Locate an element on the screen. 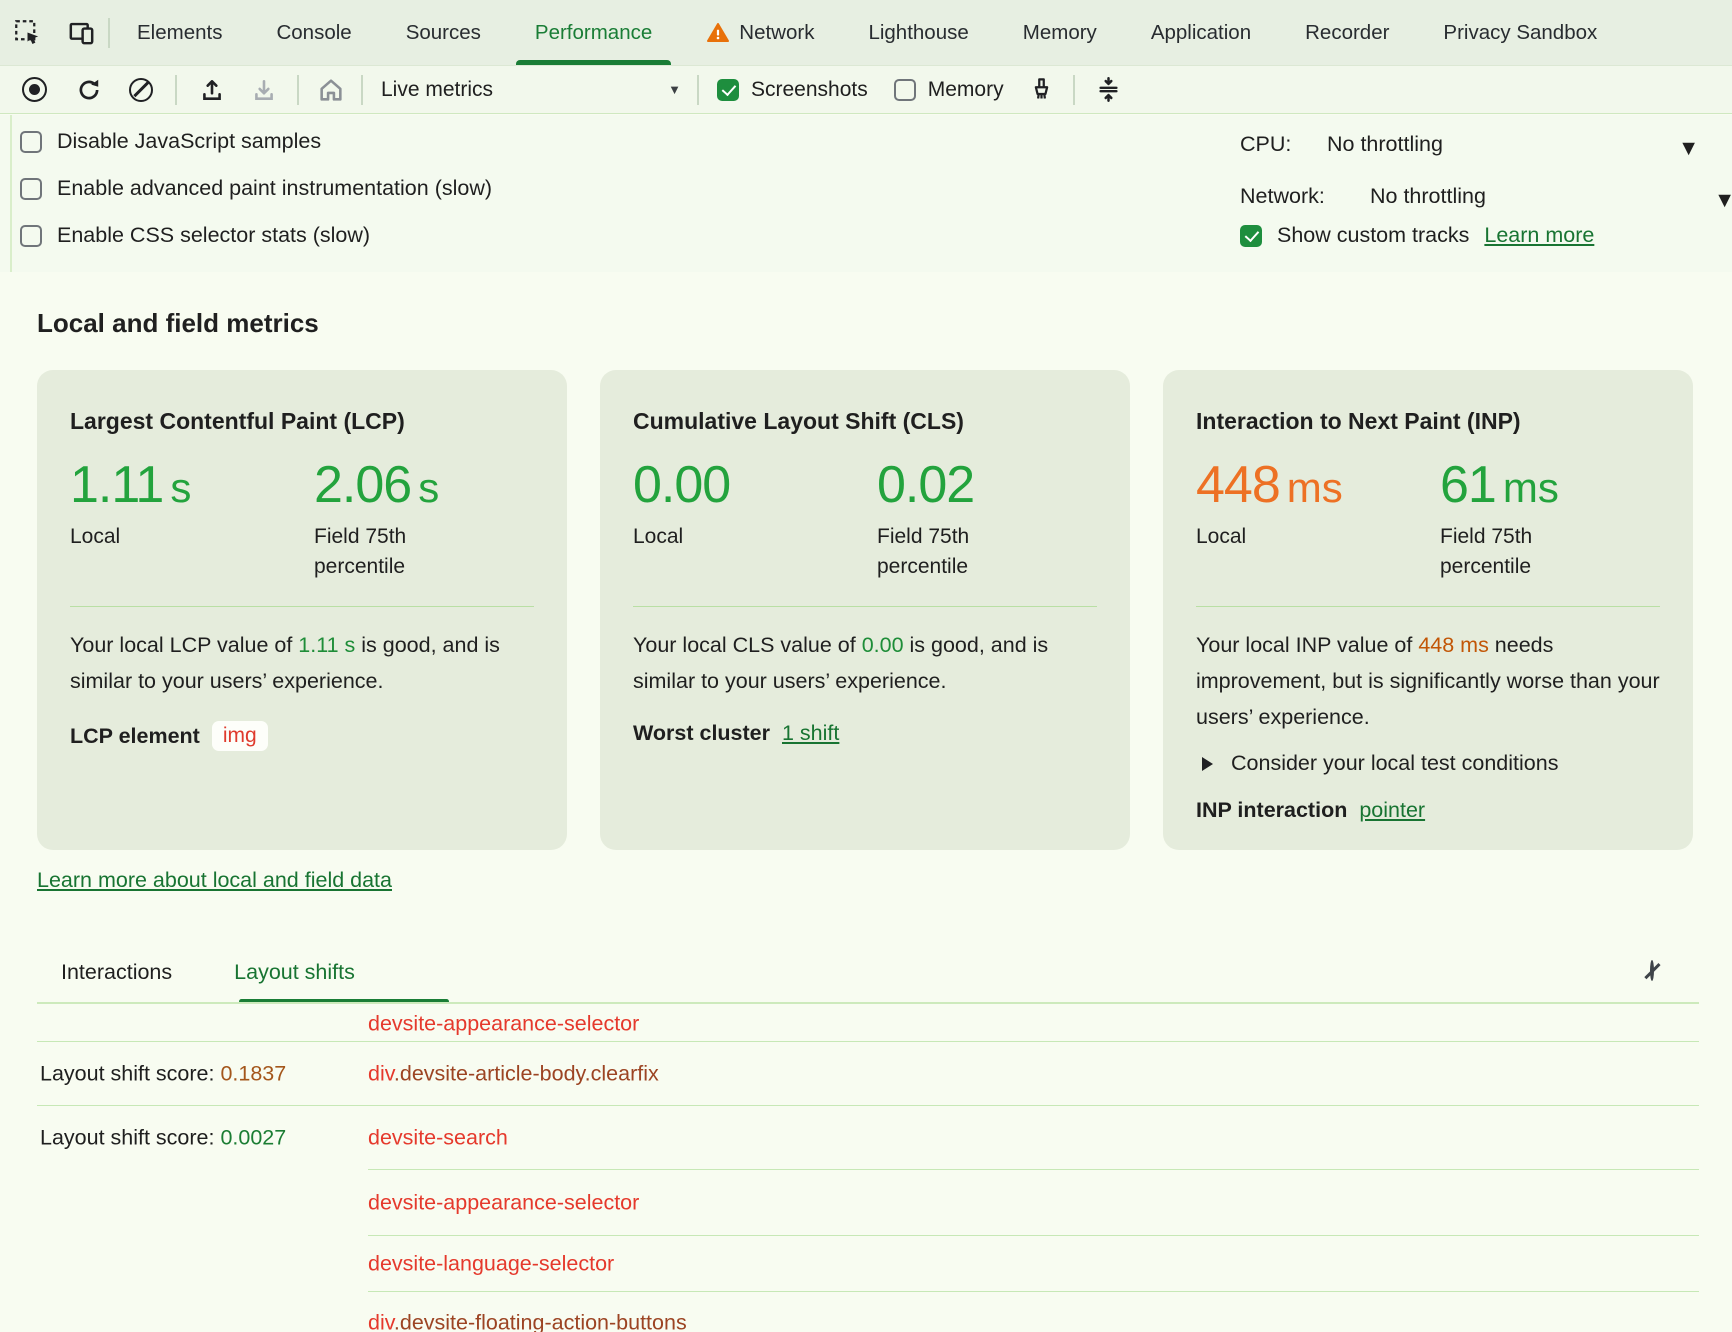 The width and height of the screenshot is (1732, 1332). tab-label: Application is located at coordinates (1201, 32).